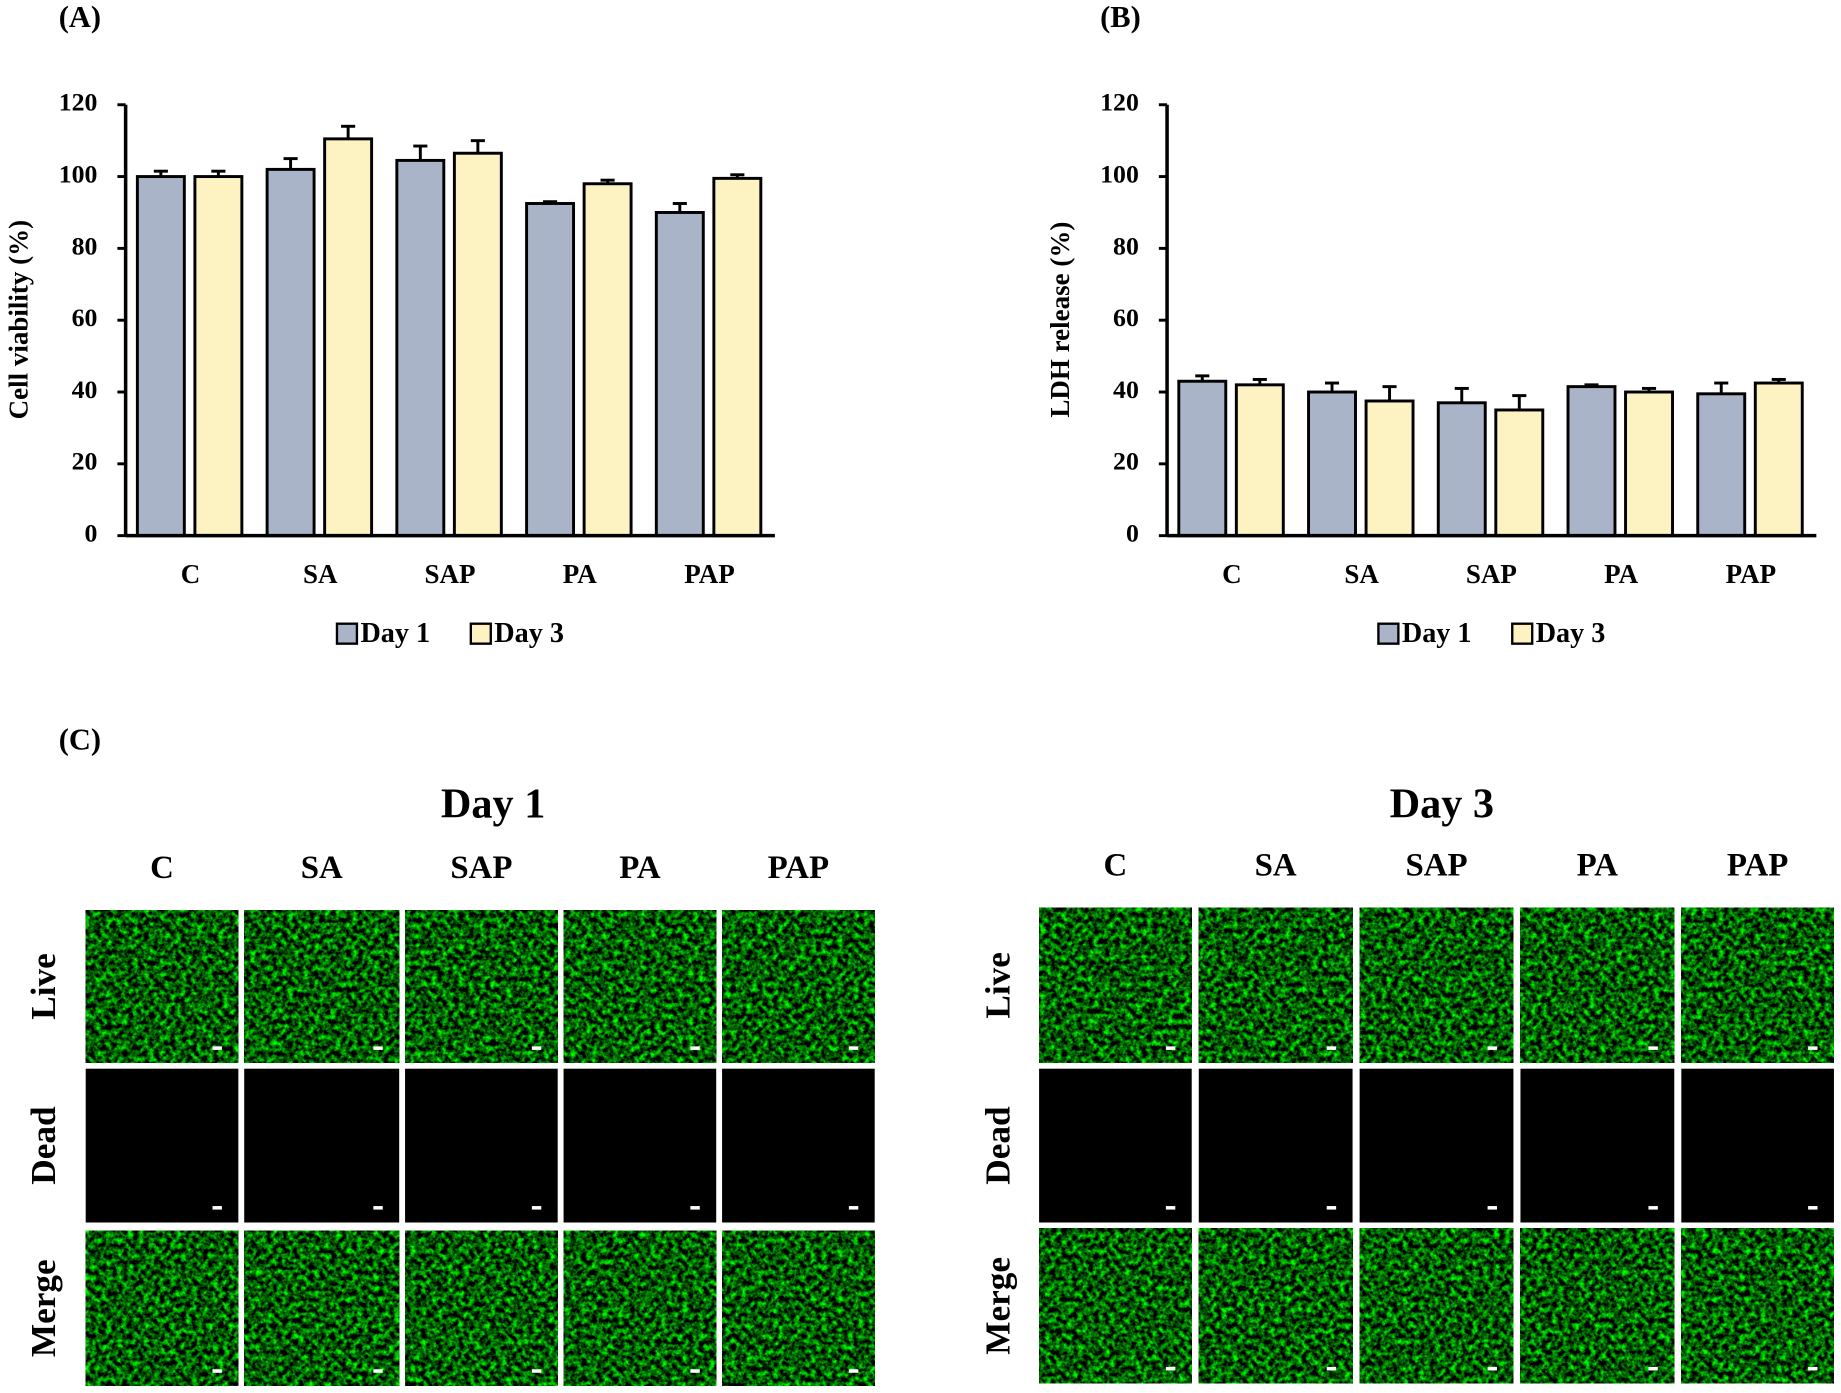  Describe the element at coordinates (80, 739) in the screenshot. I see `panel-label: (C)` at that location.